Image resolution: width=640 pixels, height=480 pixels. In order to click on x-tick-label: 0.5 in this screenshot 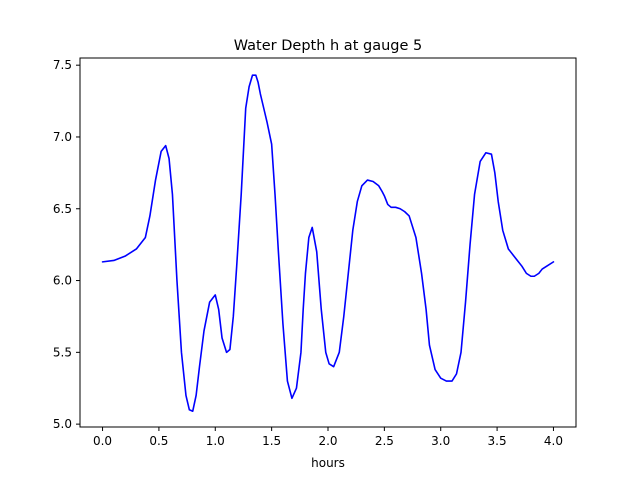, I will do `click(158, 441)`.